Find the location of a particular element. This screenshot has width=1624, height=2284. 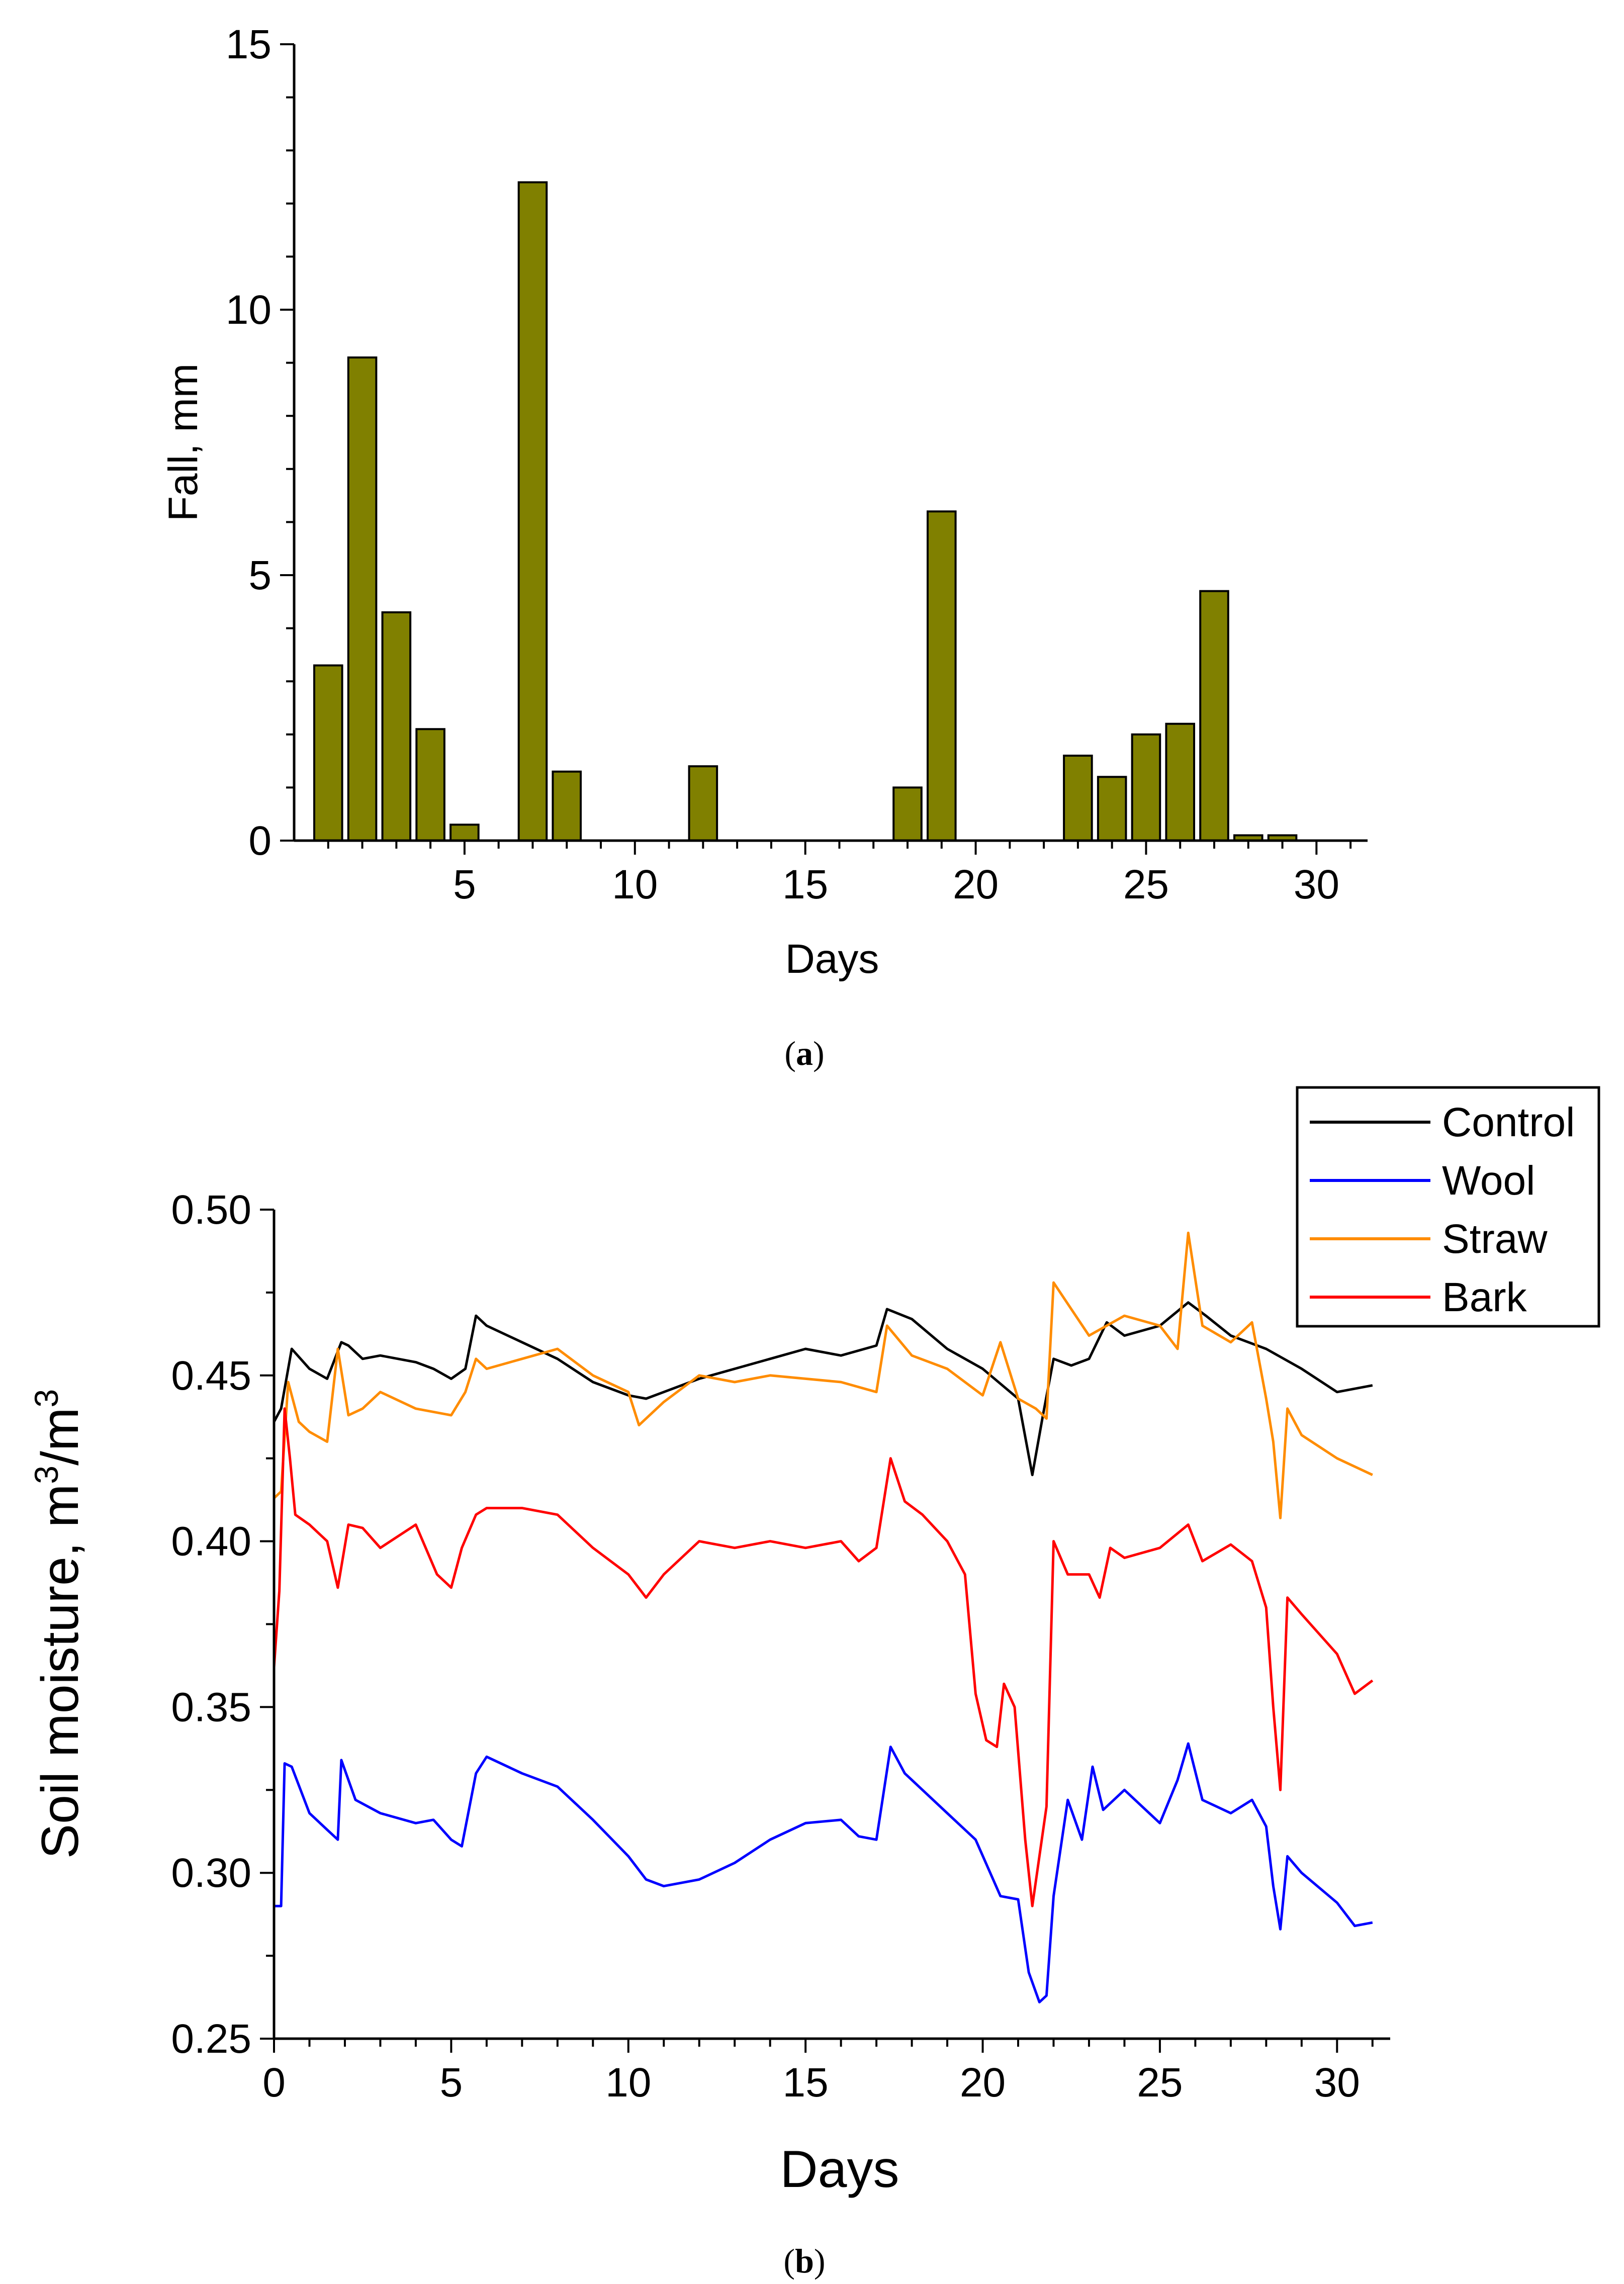

y-tick-label: 5 is located at coordinates (260, 575).